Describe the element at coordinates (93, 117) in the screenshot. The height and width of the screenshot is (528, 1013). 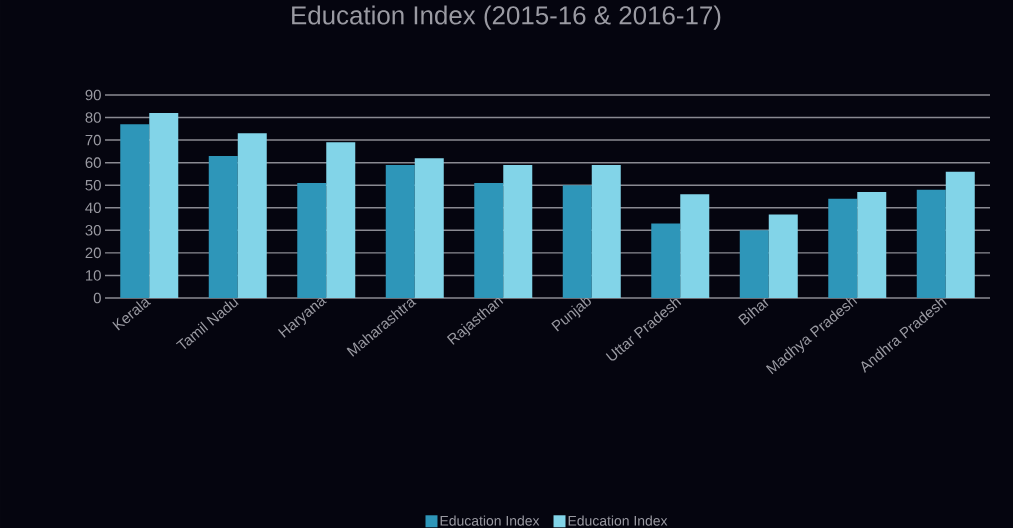
I see `y-tick-label: 80` at that location.